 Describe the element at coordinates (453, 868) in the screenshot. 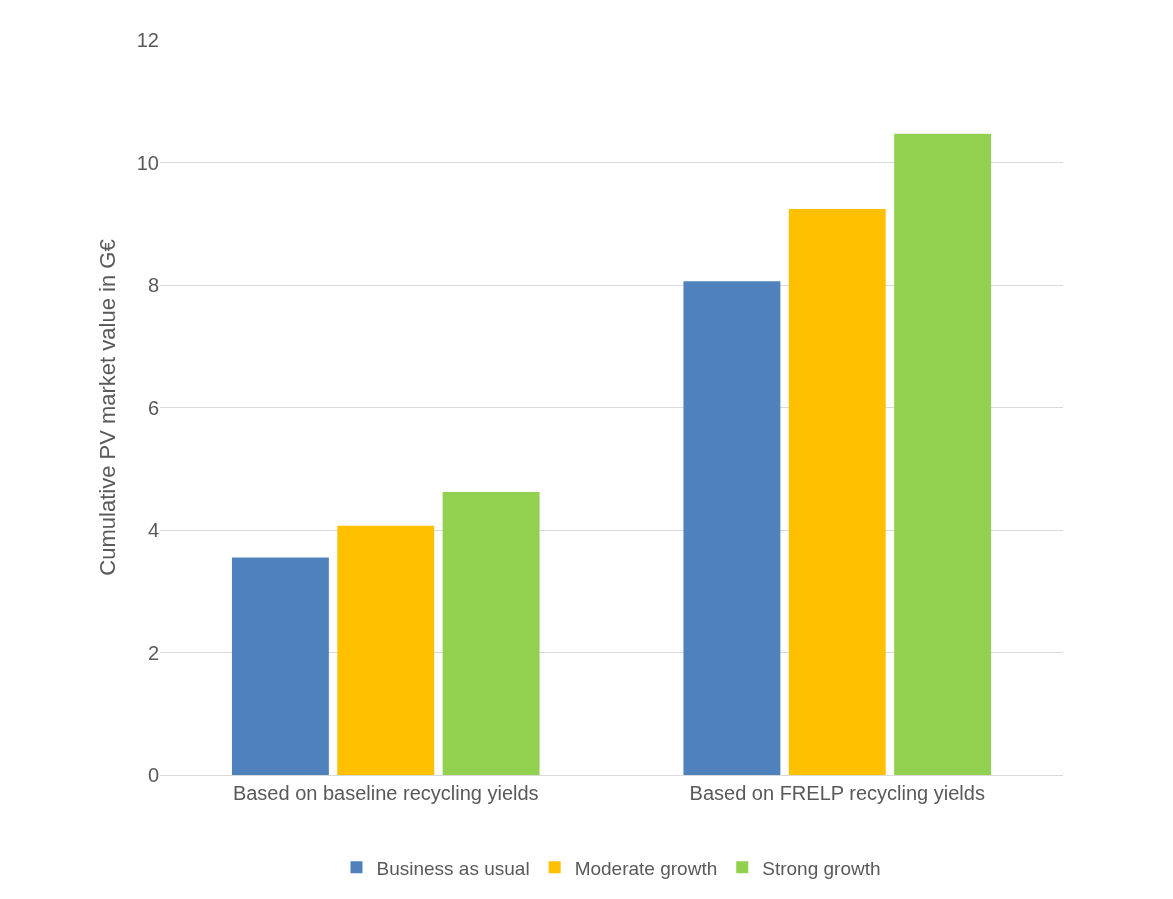

I see `legend-label: Business as usual` at that location.